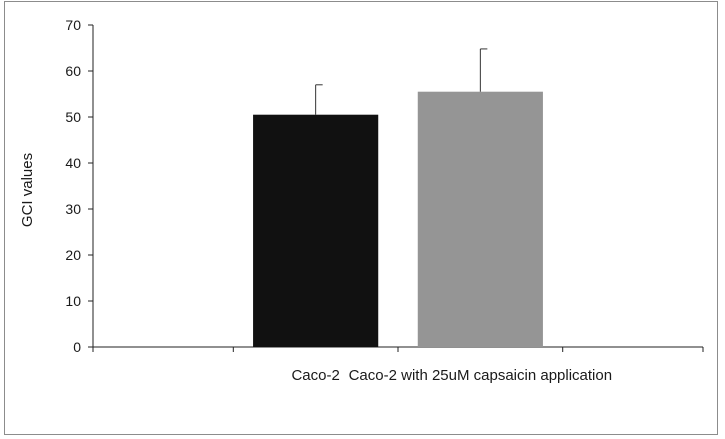  I want to click on y-tick-label: 40, so click(73, 163).